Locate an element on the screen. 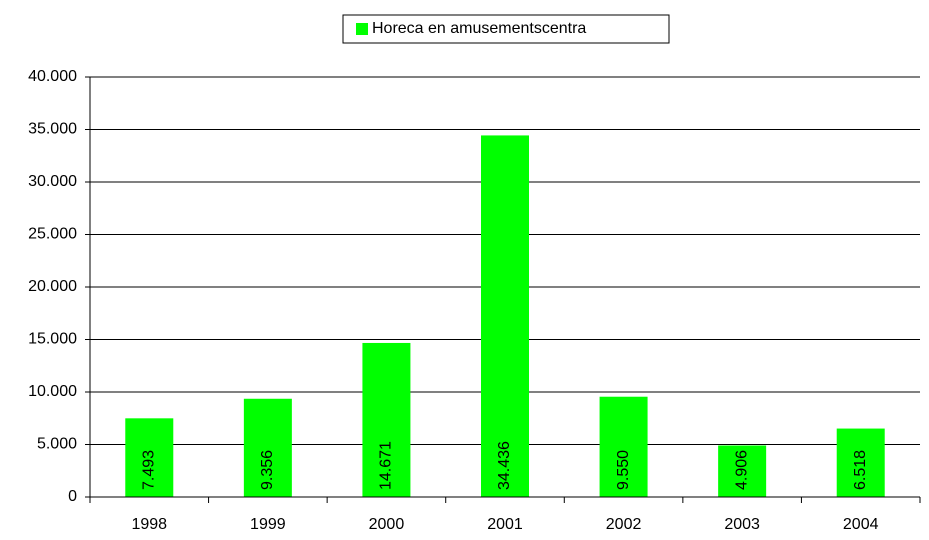 Image resolution: width=929 pixels, height=540 pixels. legend-label: Horeca en amusementscentra is located at coordinates (479, 28).